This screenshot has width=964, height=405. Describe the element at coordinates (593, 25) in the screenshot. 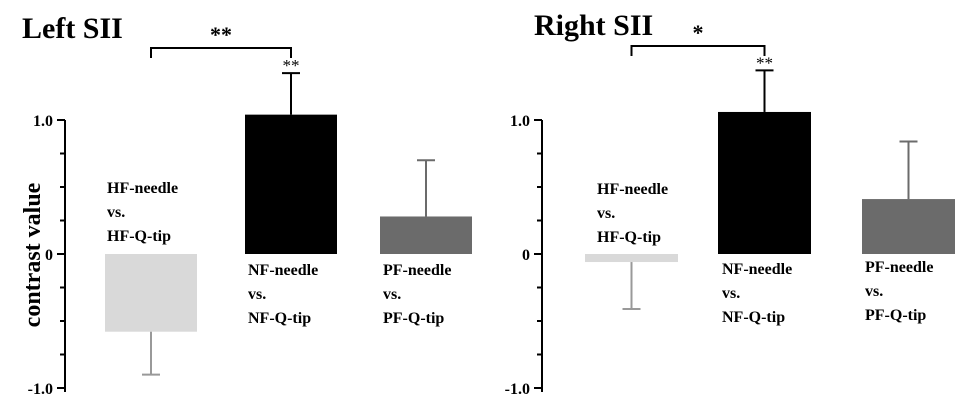

I see `chart-title: Right SII` at that location.